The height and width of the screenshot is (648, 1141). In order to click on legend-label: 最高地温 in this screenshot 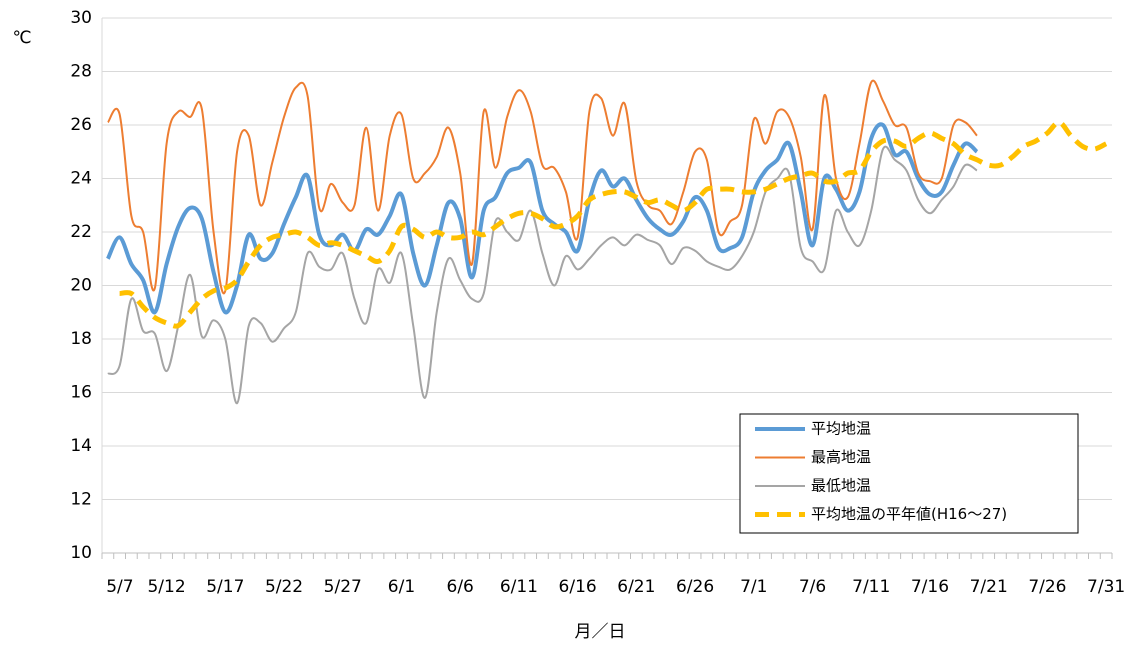, I will do `click(841, 457)`.